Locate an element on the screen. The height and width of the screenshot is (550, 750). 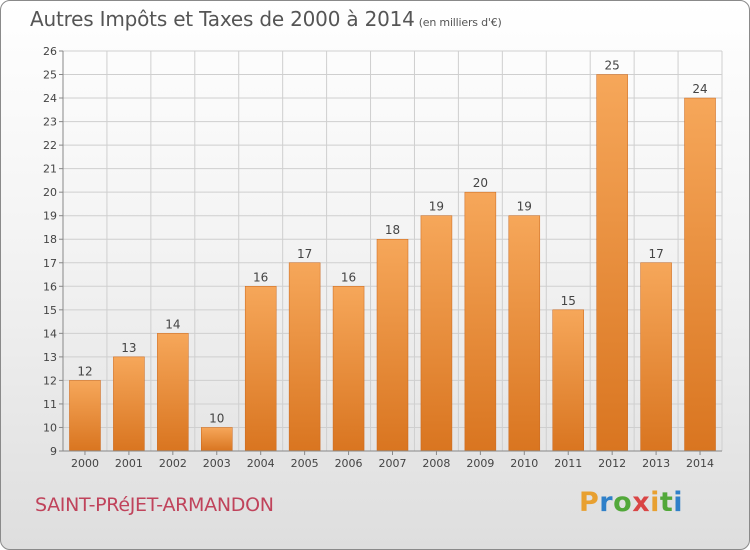
x-tick-label: 2011 is located at coordinates (568, 463).